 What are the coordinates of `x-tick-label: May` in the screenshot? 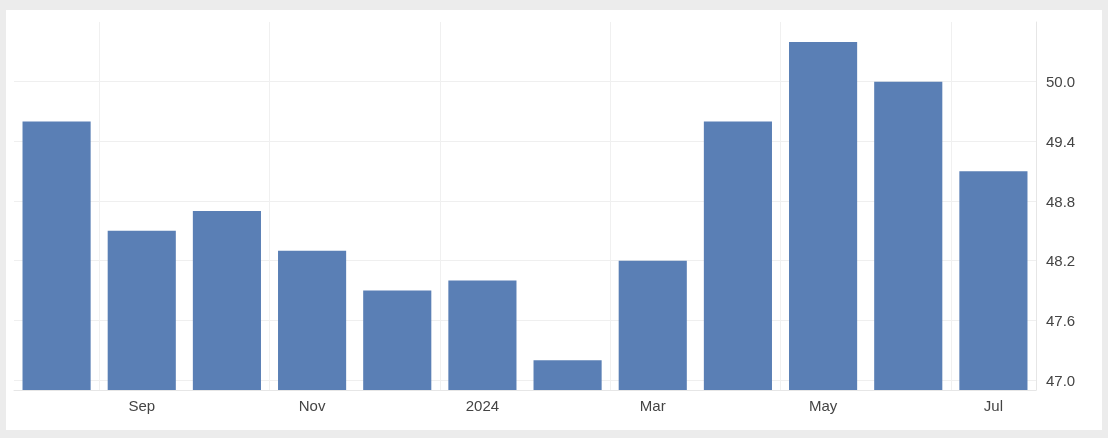 It's located at (823, 405).